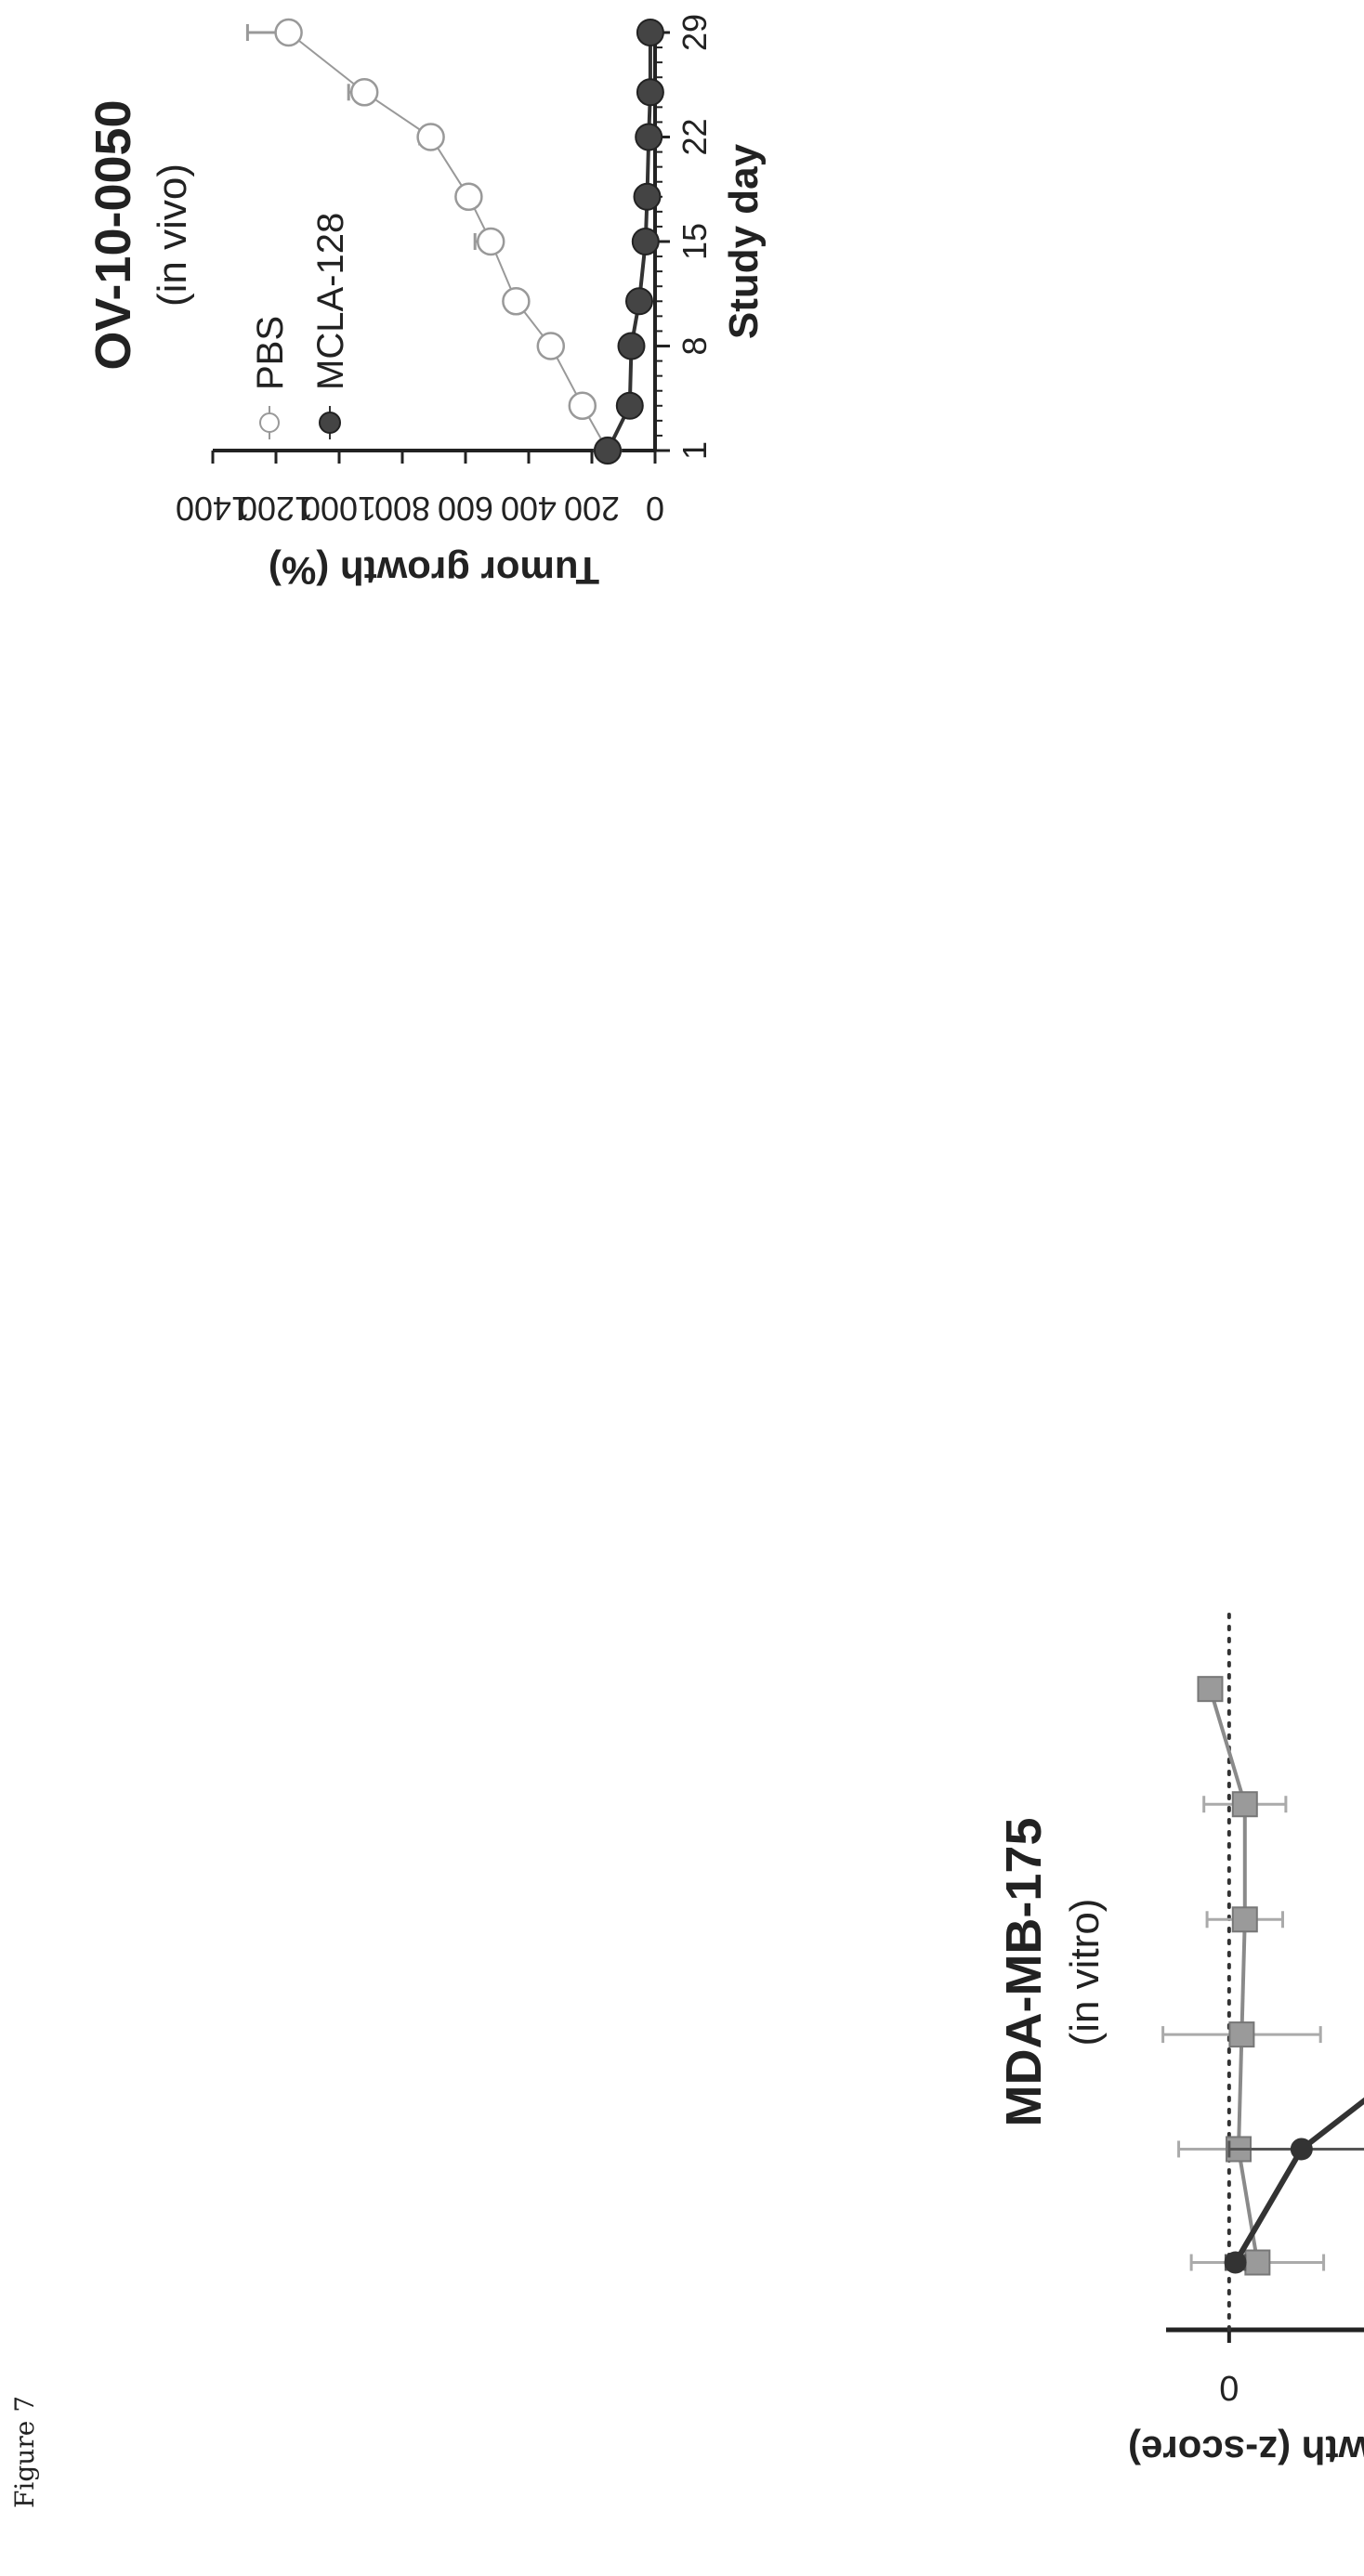 This screenshot has height=2576, width=1364. I want to click on chart2-y-tick-label: 1000, so click(339, 509).